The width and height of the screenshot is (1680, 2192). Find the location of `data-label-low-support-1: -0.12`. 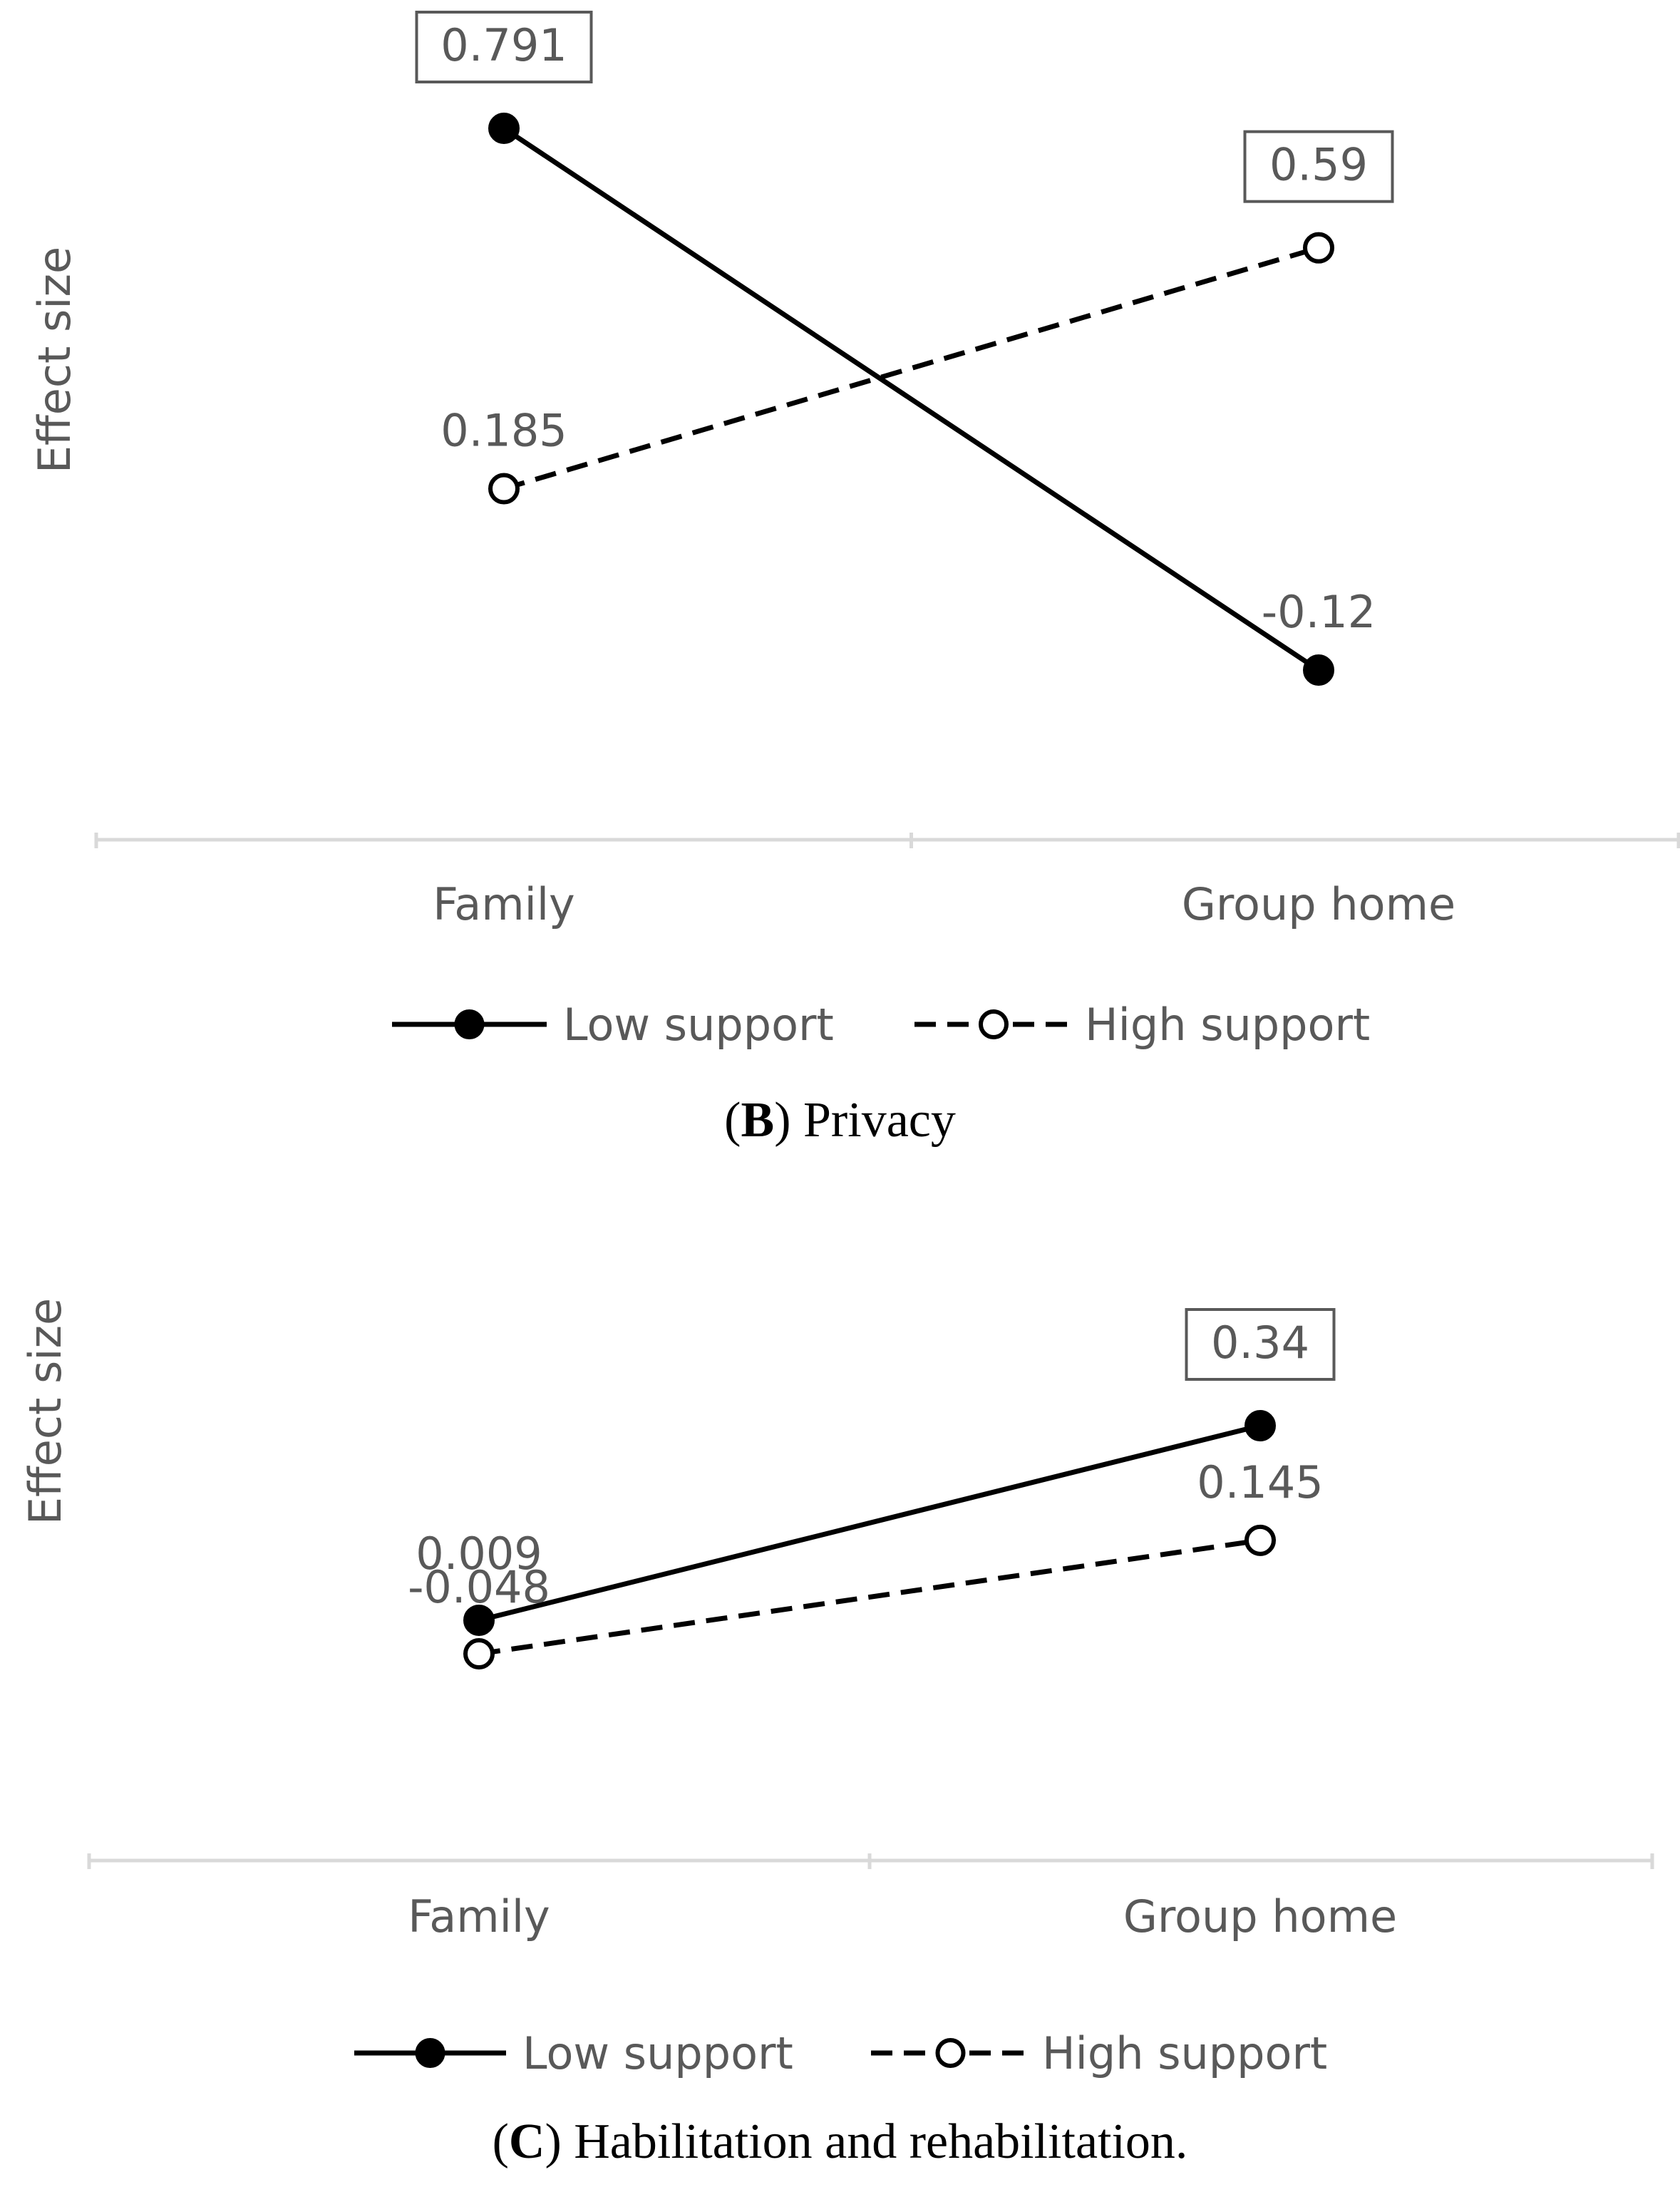

data-label-low-support-1: -0.12 is located at coordinates (1319, 612).